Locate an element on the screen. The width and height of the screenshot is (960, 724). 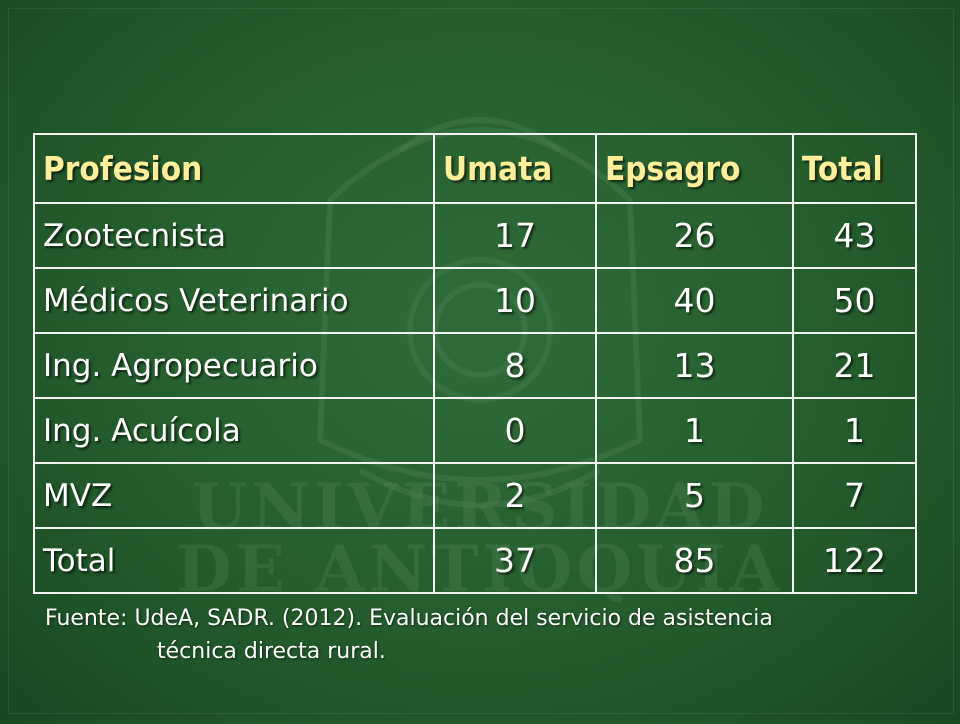
cell-umata: 10 is located at coordinates (515, 300).